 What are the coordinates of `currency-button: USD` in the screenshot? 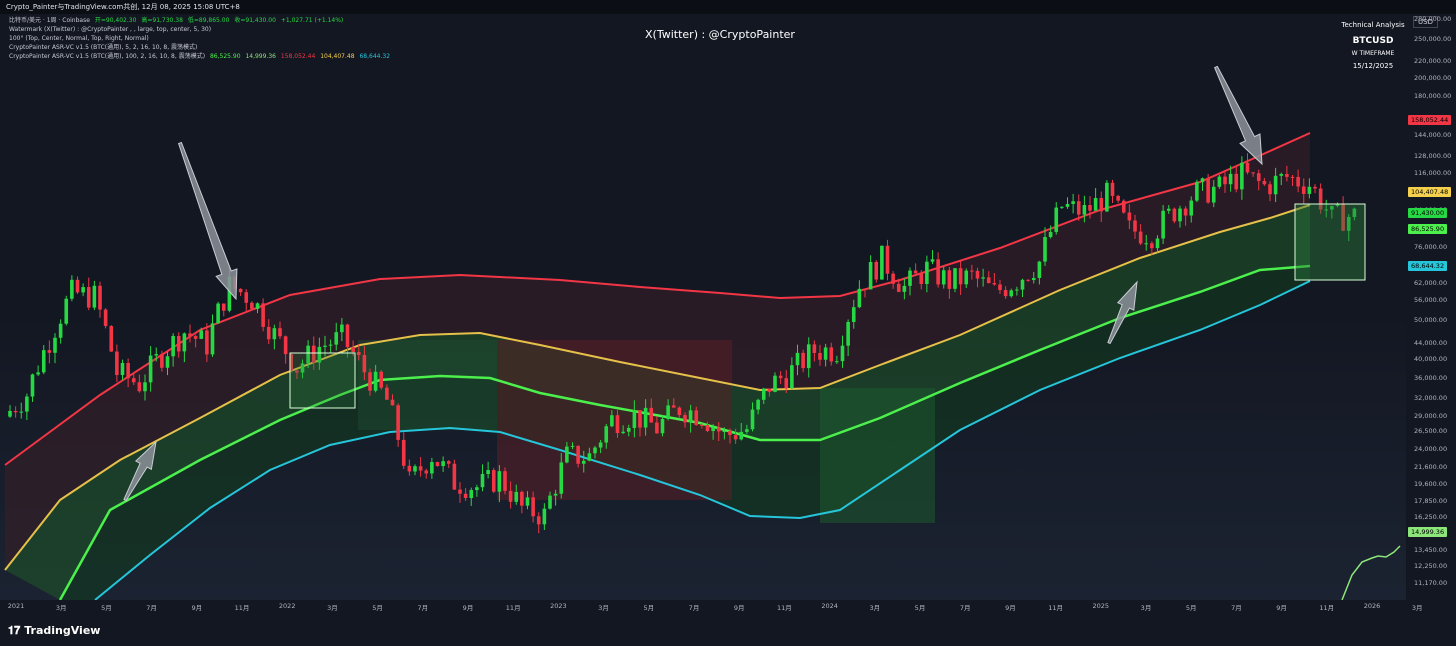 It's located at (1425, 22).